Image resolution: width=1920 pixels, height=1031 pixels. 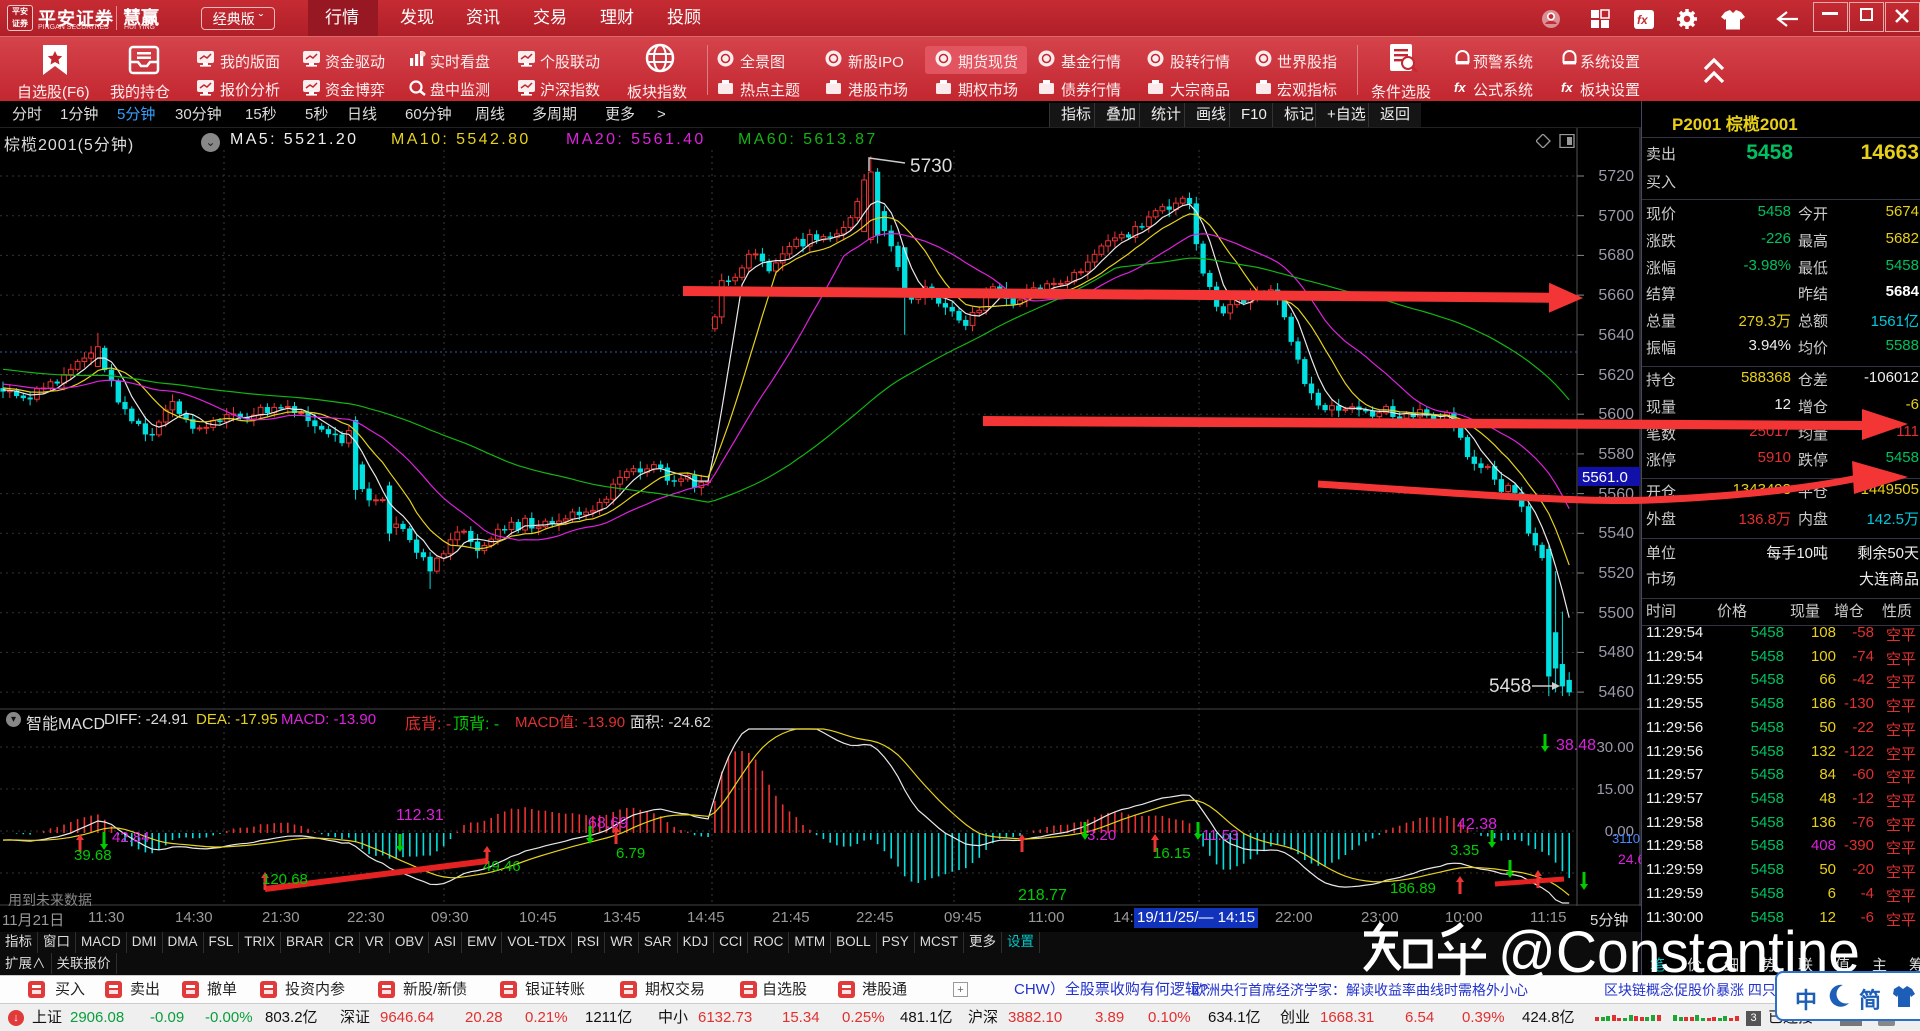 What do you see at coordinates (1464, 850) in the screenshot?
I see `svg-text: 3.35` at bounding box center [1464, 850].